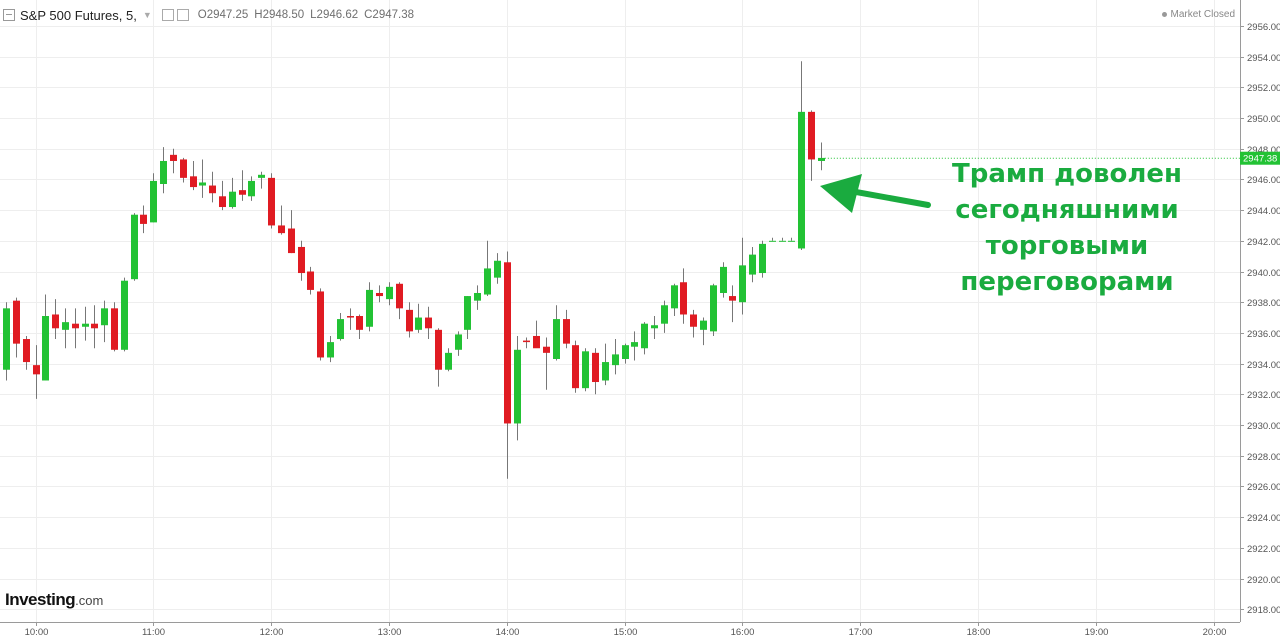 The image size is (1280, 637). I want to click on price-tick-label: 2952.00, so click(1263, 88).